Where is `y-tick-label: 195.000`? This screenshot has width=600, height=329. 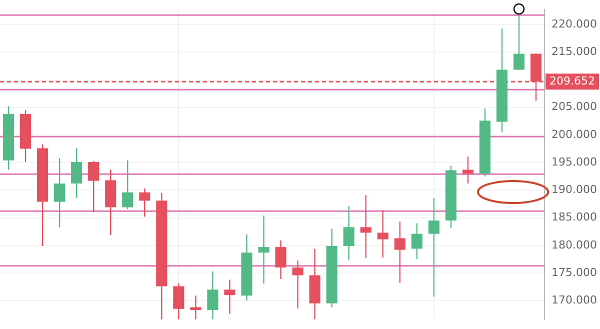 y-tick-label: 195.000 is located at coordinates (575, 161).